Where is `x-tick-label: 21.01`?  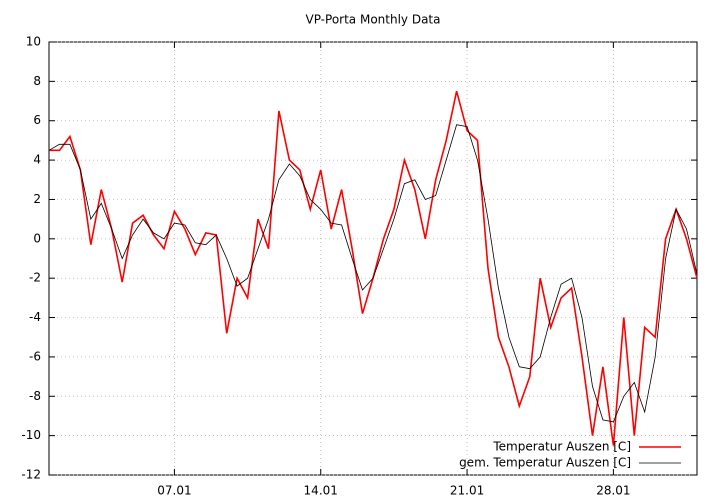 x-tick-label: 21.01 is located at coordinates (467, 491).